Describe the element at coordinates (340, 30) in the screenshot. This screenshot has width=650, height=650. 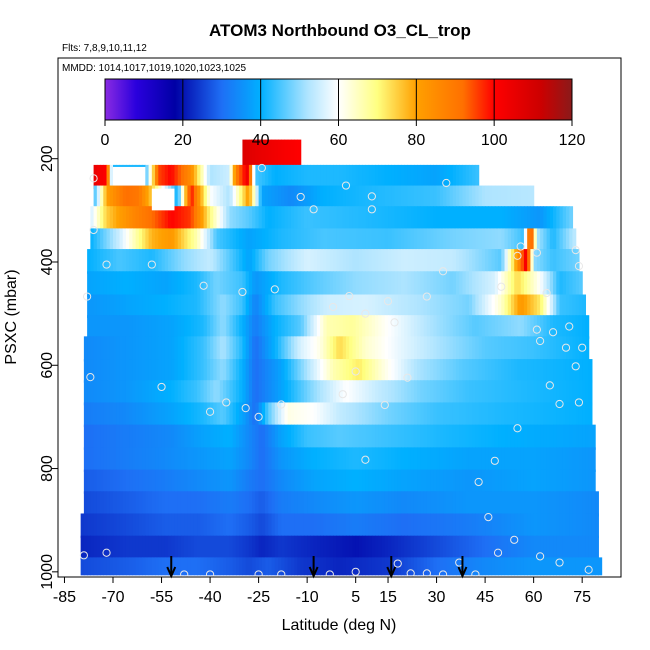
I see `chart-title: ATOM3 Northbound O3_CL_trop` at that location.